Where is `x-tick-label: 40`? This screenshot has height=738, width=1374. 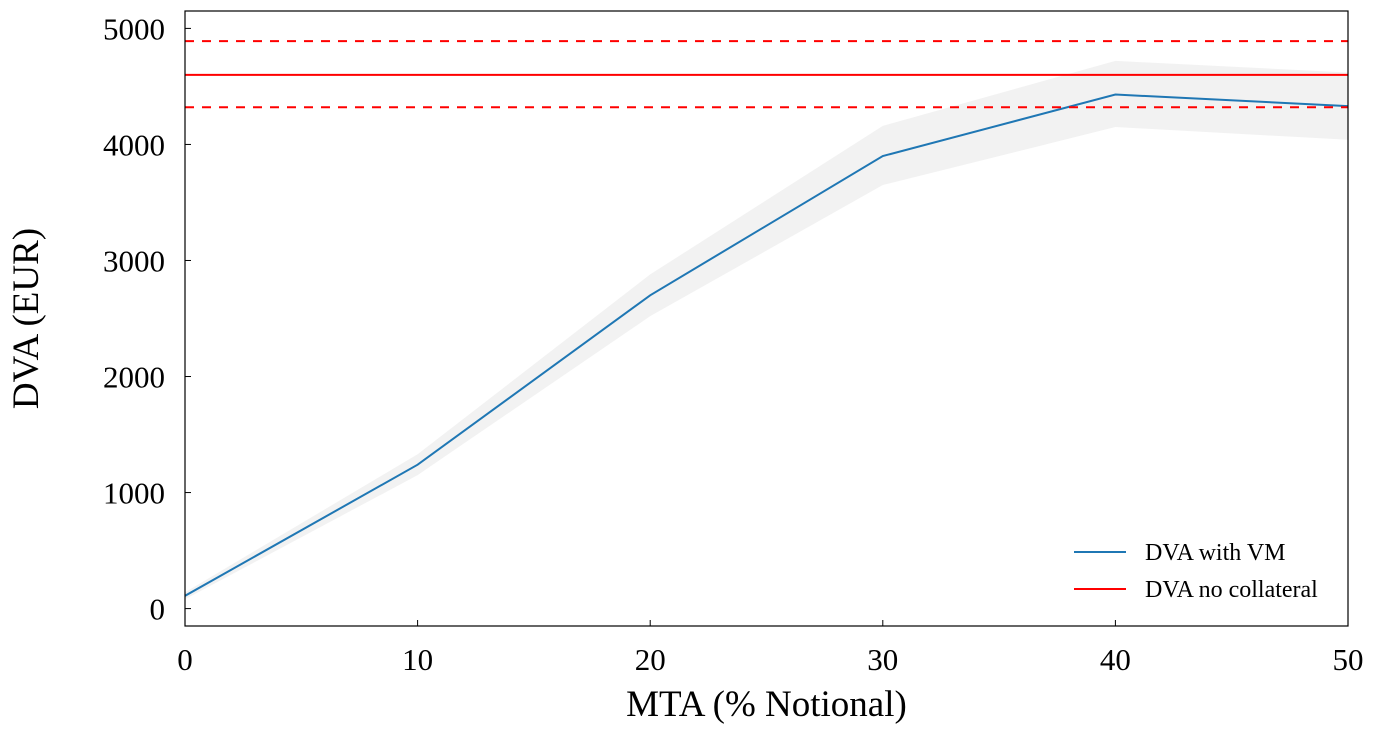
x-tick-label: 40 is located at coordinates (1115, 659).